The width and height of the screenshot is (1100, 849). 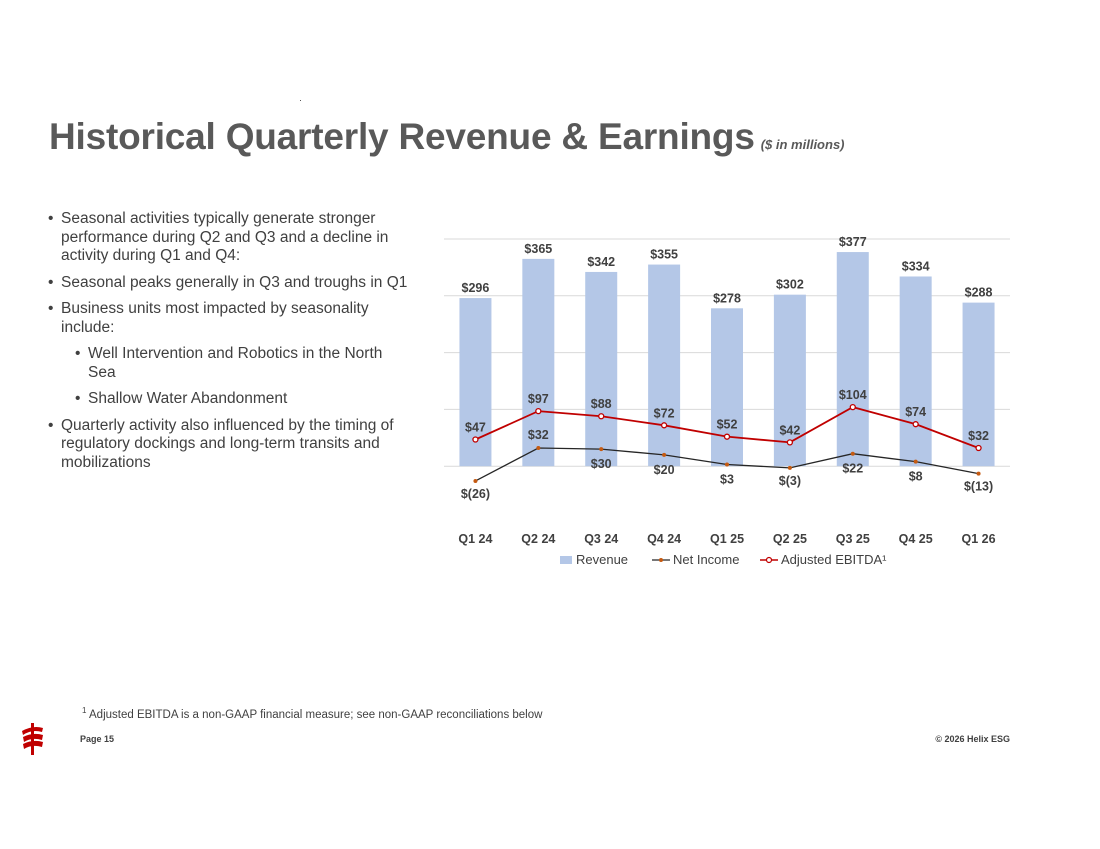 I want to click on legend-net-income-marker, so click(x=661, y=560).